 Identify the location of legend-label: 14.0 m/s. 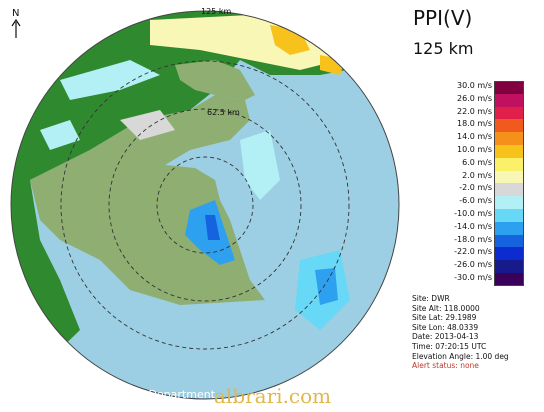
(474, 137).